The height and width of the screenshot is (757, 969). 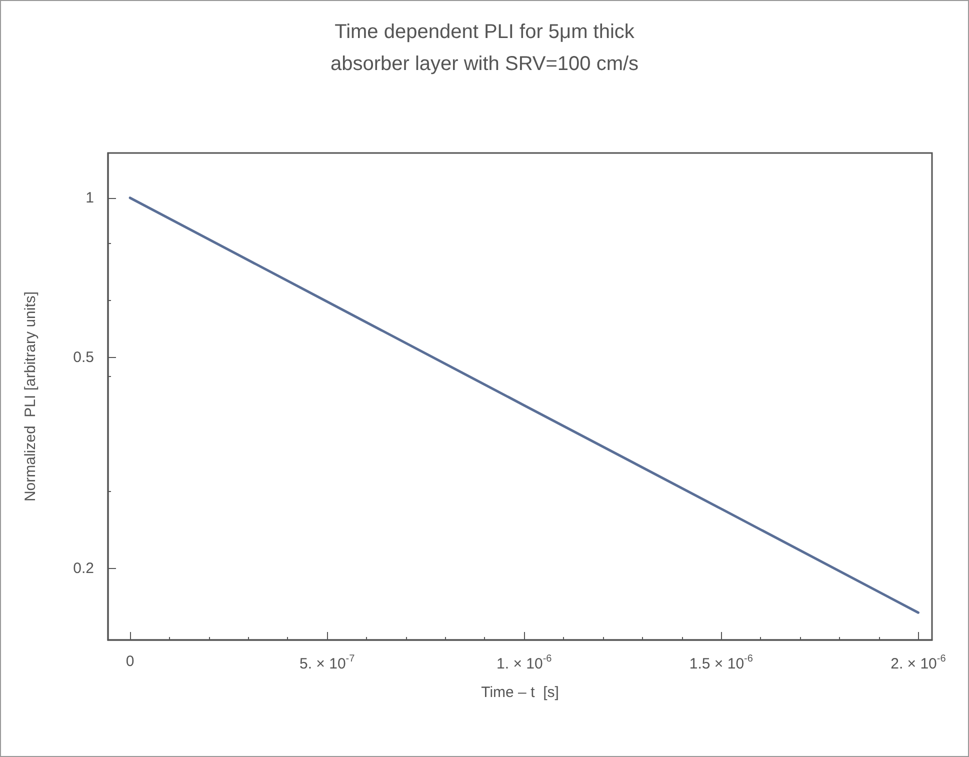 What do you see at coordinates (484, 48) in the screenshot?
I see `chart-title: Time dependent PLI for 5μm thick absorber layer with SRV=100 cm/s` at bounding box center [484, 48].